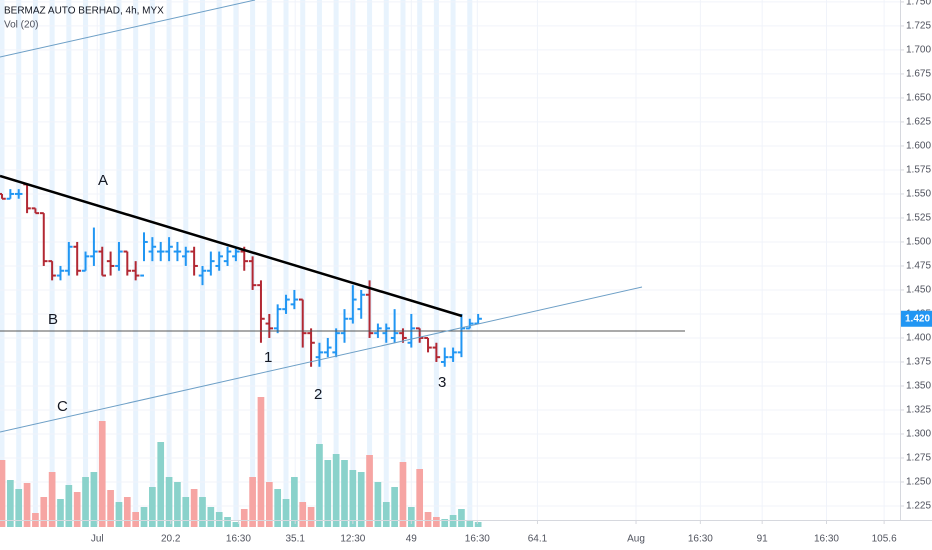  I want to click on last-price-label: 1.420, so click(917, 318).